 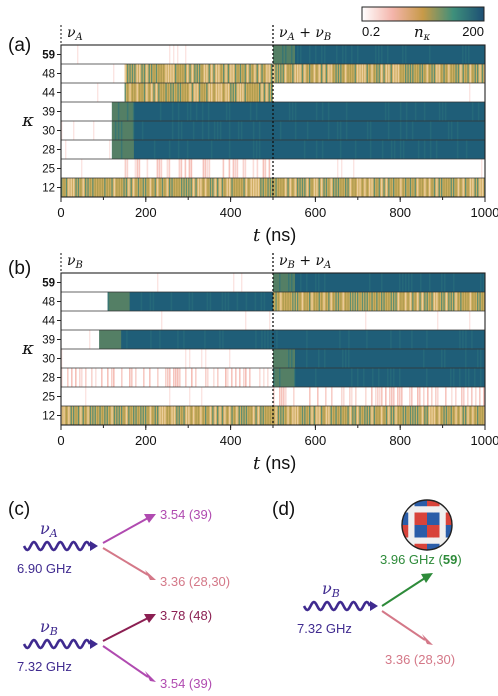 What do you see at coordinates (337, 606) in the screenshot?
I see `d-wave-icon` at bounding box center [337, 606].